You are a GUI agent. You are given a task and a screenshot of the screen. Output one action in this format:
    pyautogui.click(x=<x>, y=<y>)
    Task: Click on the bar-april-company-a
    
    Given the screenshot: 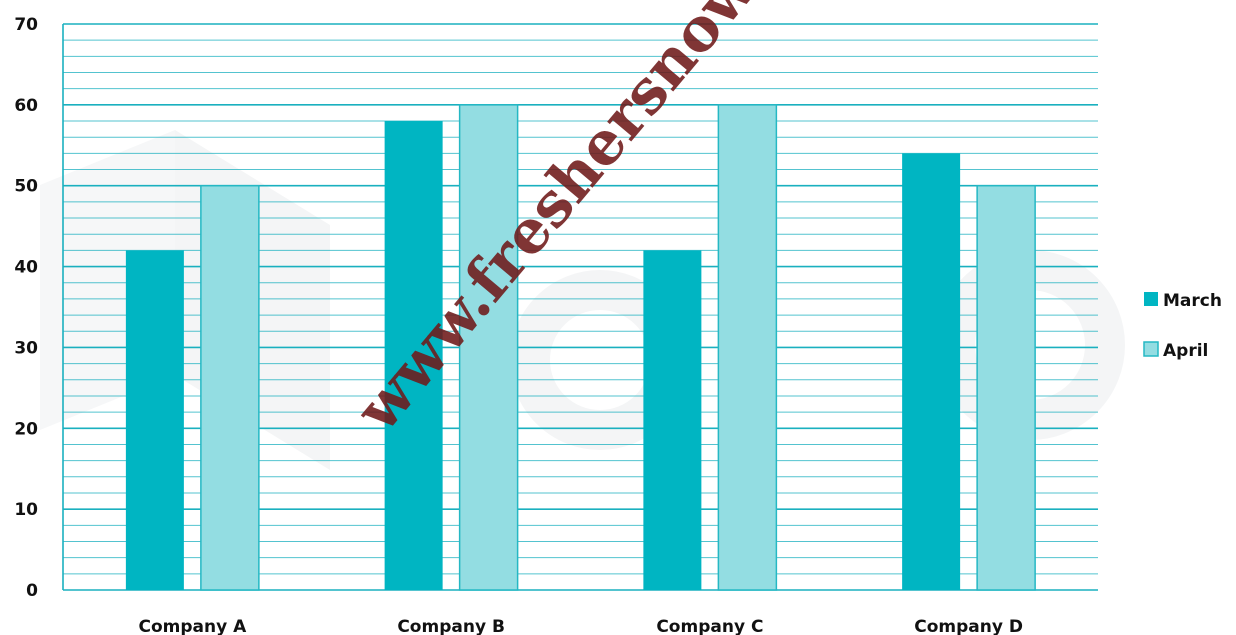 What is the action you would take?
    pyautogui.click(x=230, y=387)
    